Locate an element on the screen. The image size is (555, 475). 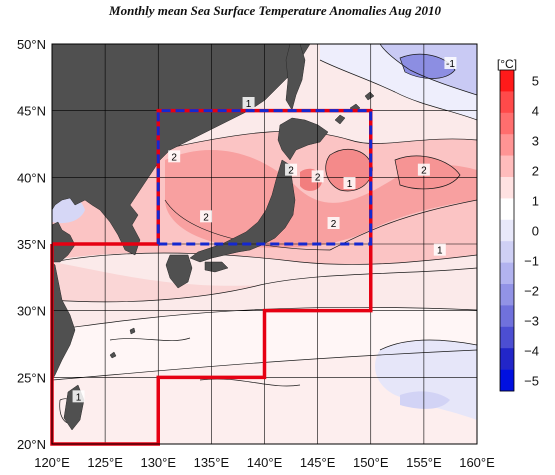
lon-tick-label: 160°E is located at coordinates (477, 462).